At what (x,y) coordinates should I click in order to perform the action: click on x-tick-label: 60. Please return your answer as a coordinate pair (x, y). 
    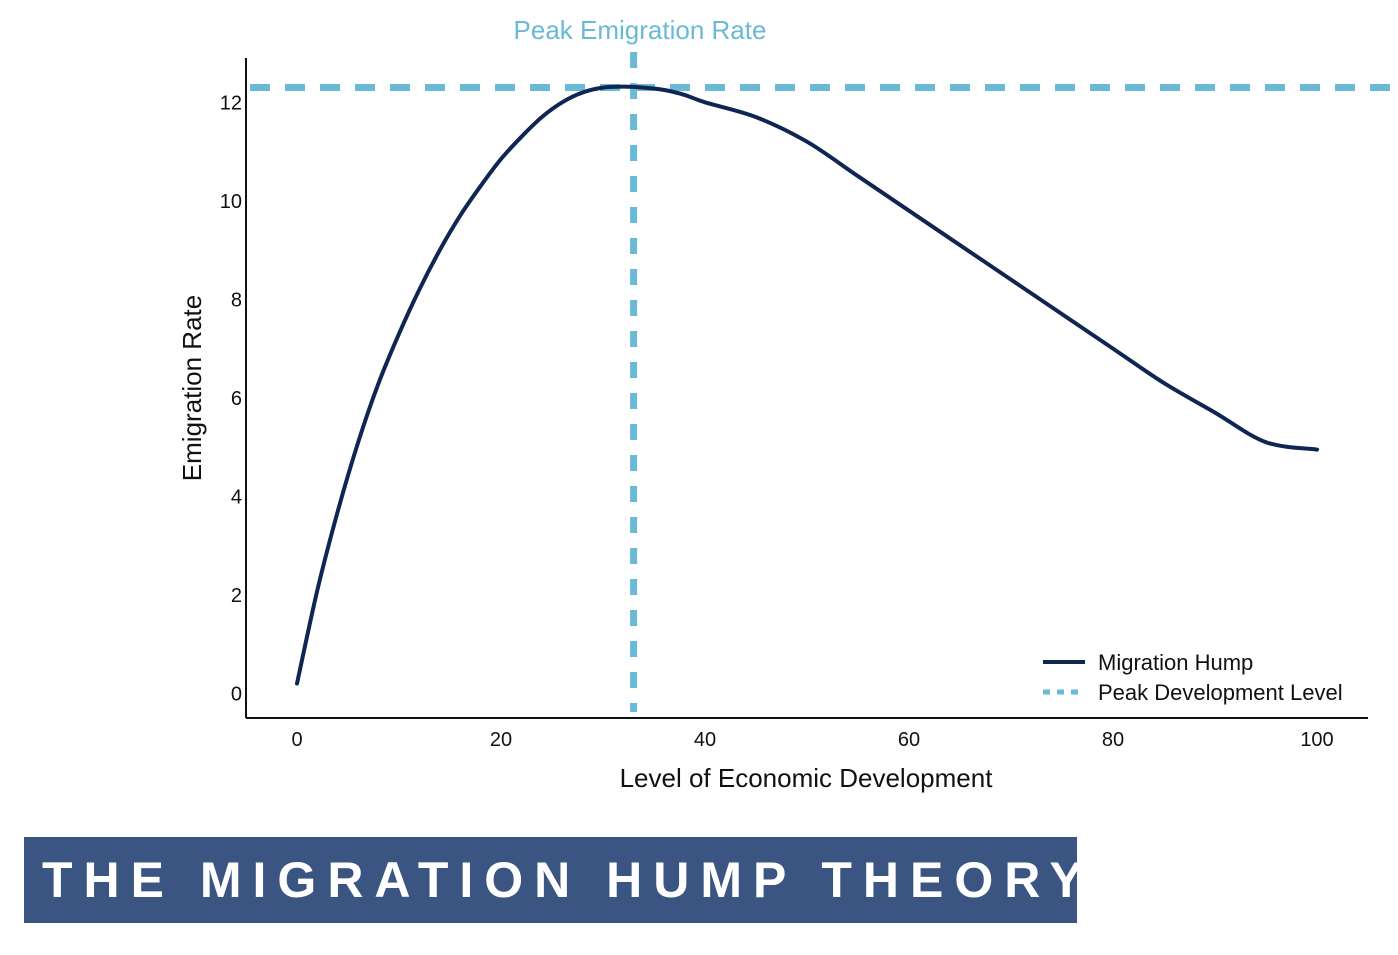
    Looking at the image, I should click on (909, 740).